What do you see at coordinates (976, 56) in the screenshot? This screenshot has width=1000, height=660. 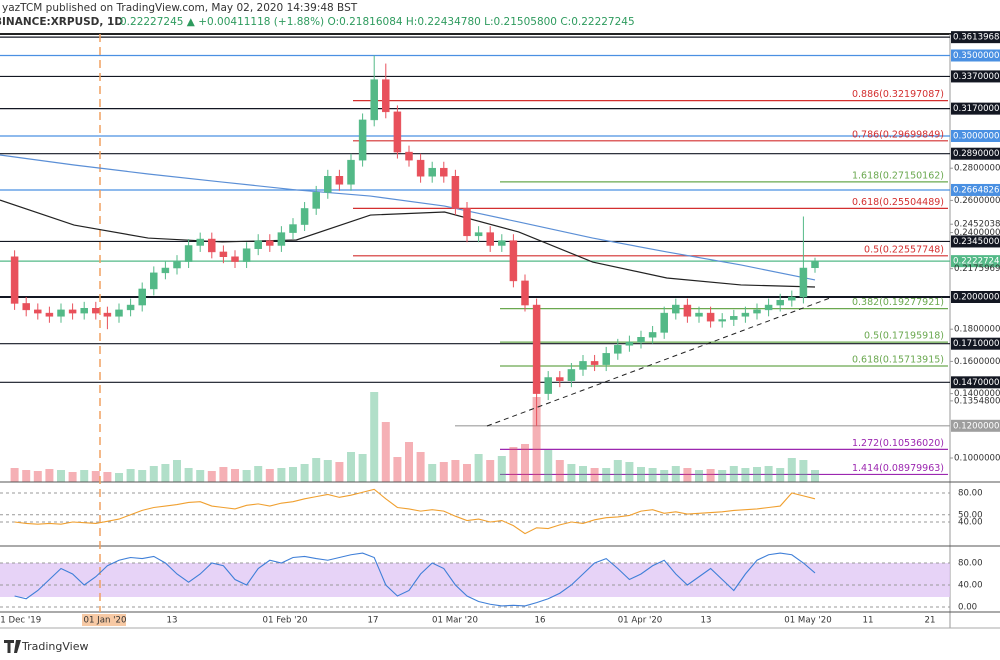 I see `y-tick-label: 0.35000000` at bounding box center [976, 56].